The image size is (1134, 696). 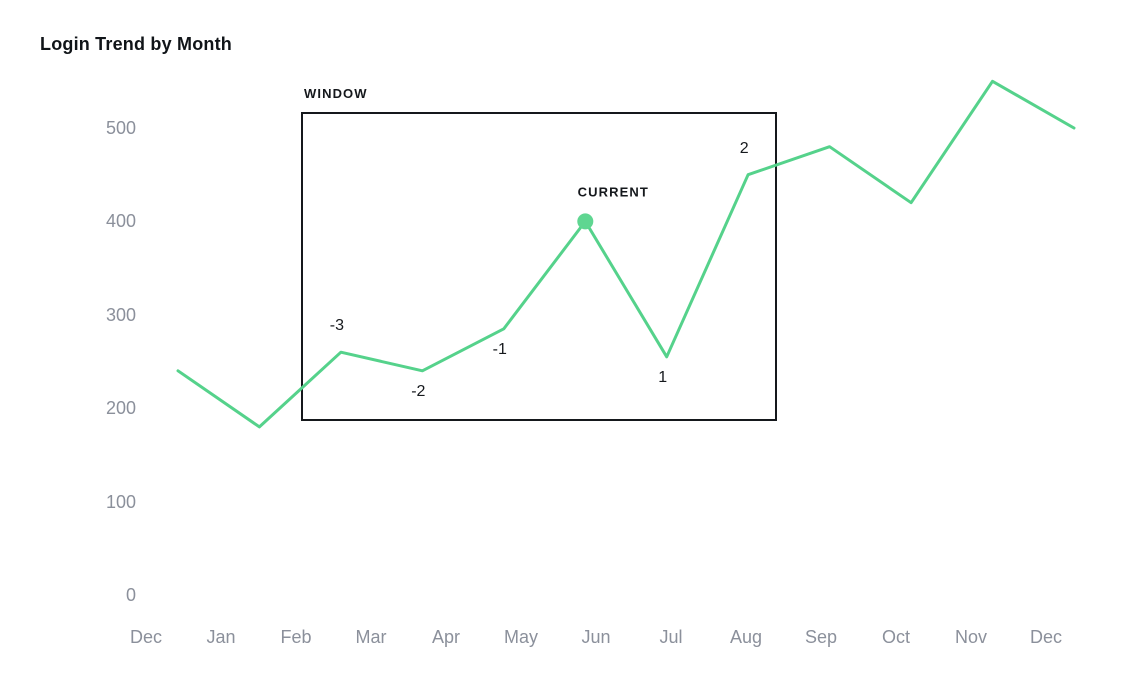 I want to click on offset-label--3: -3, so click(x=337, y=326).